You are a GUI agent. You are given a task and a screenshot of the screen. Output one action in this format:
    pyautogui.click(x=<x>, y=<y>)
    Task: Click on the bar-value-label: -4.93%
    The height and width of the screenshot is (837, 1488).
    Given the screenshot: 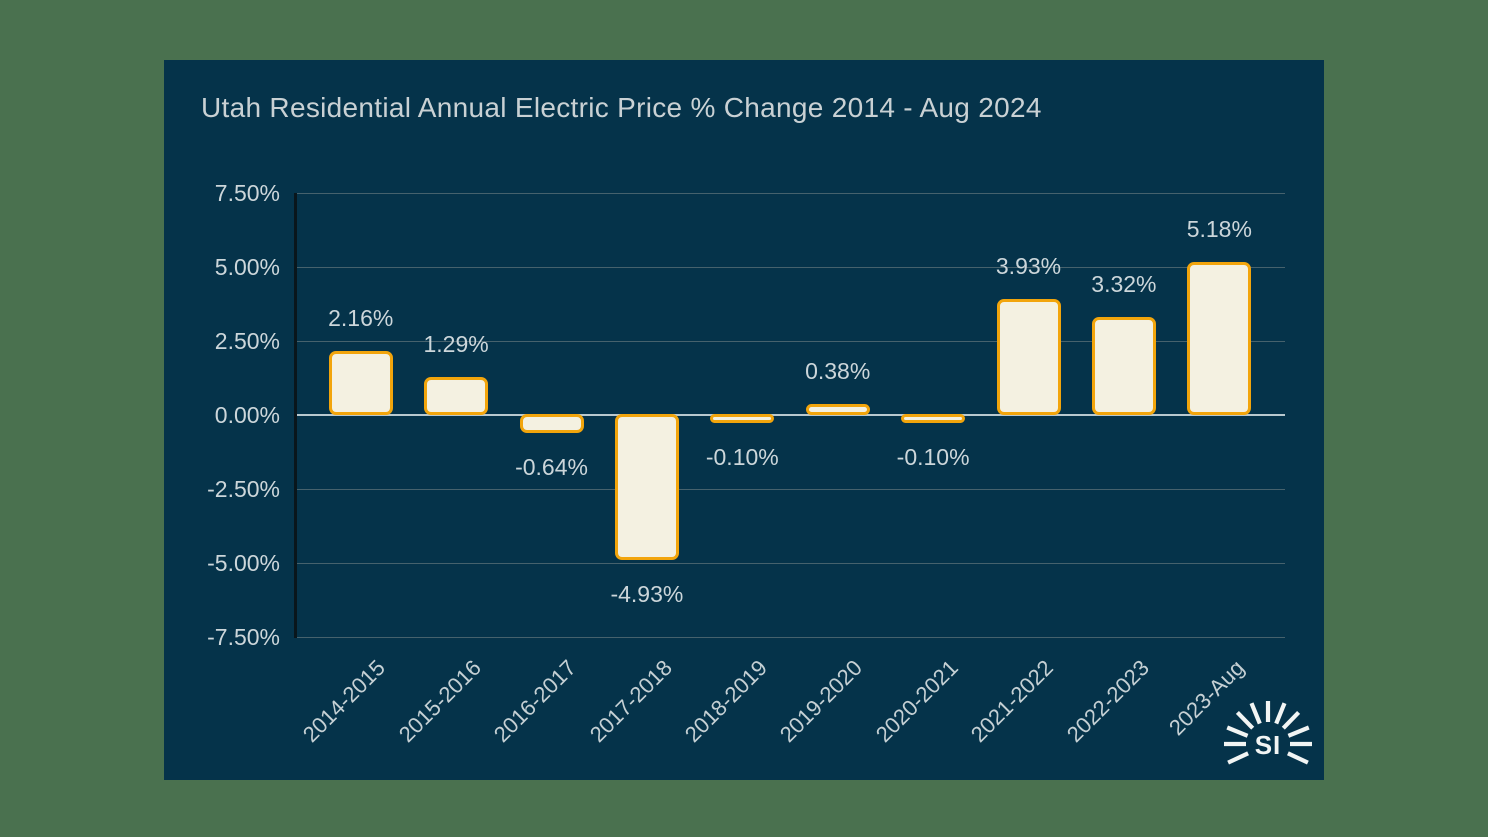 What is the action you would take?
    pyautogui.click(x=647, y=594)
    